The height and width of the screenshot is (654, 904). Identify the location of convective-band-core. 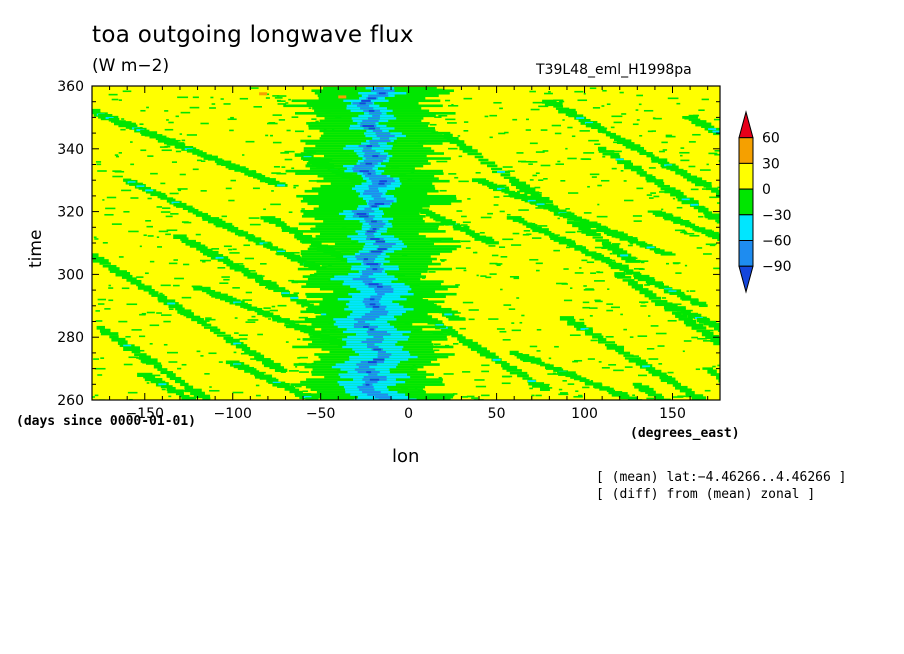
(367, 384).